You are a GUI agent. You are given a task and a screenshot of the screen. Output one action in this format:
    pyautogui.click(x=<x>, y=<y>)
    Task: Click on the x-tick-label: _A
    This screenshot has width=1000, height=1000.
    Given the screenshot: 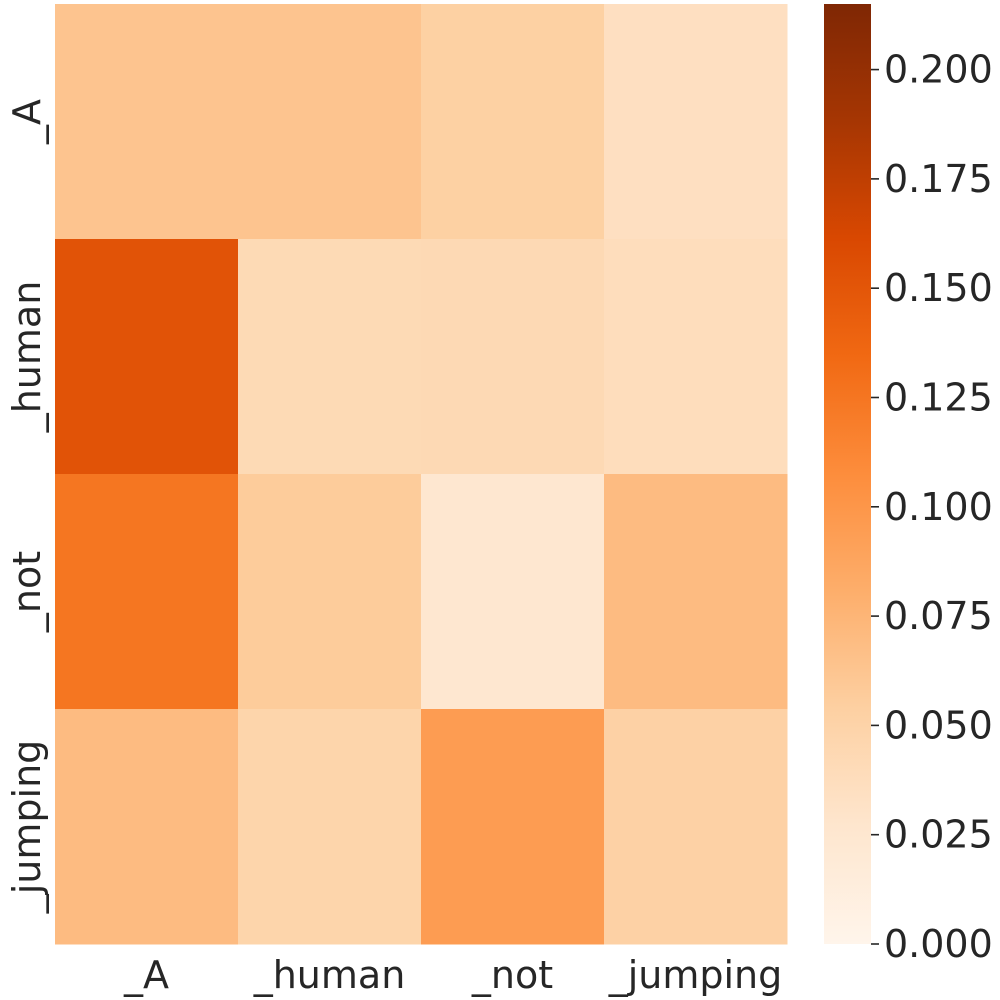 What is the action you would take?
    pyautogui.click(x=146, y=975)
    